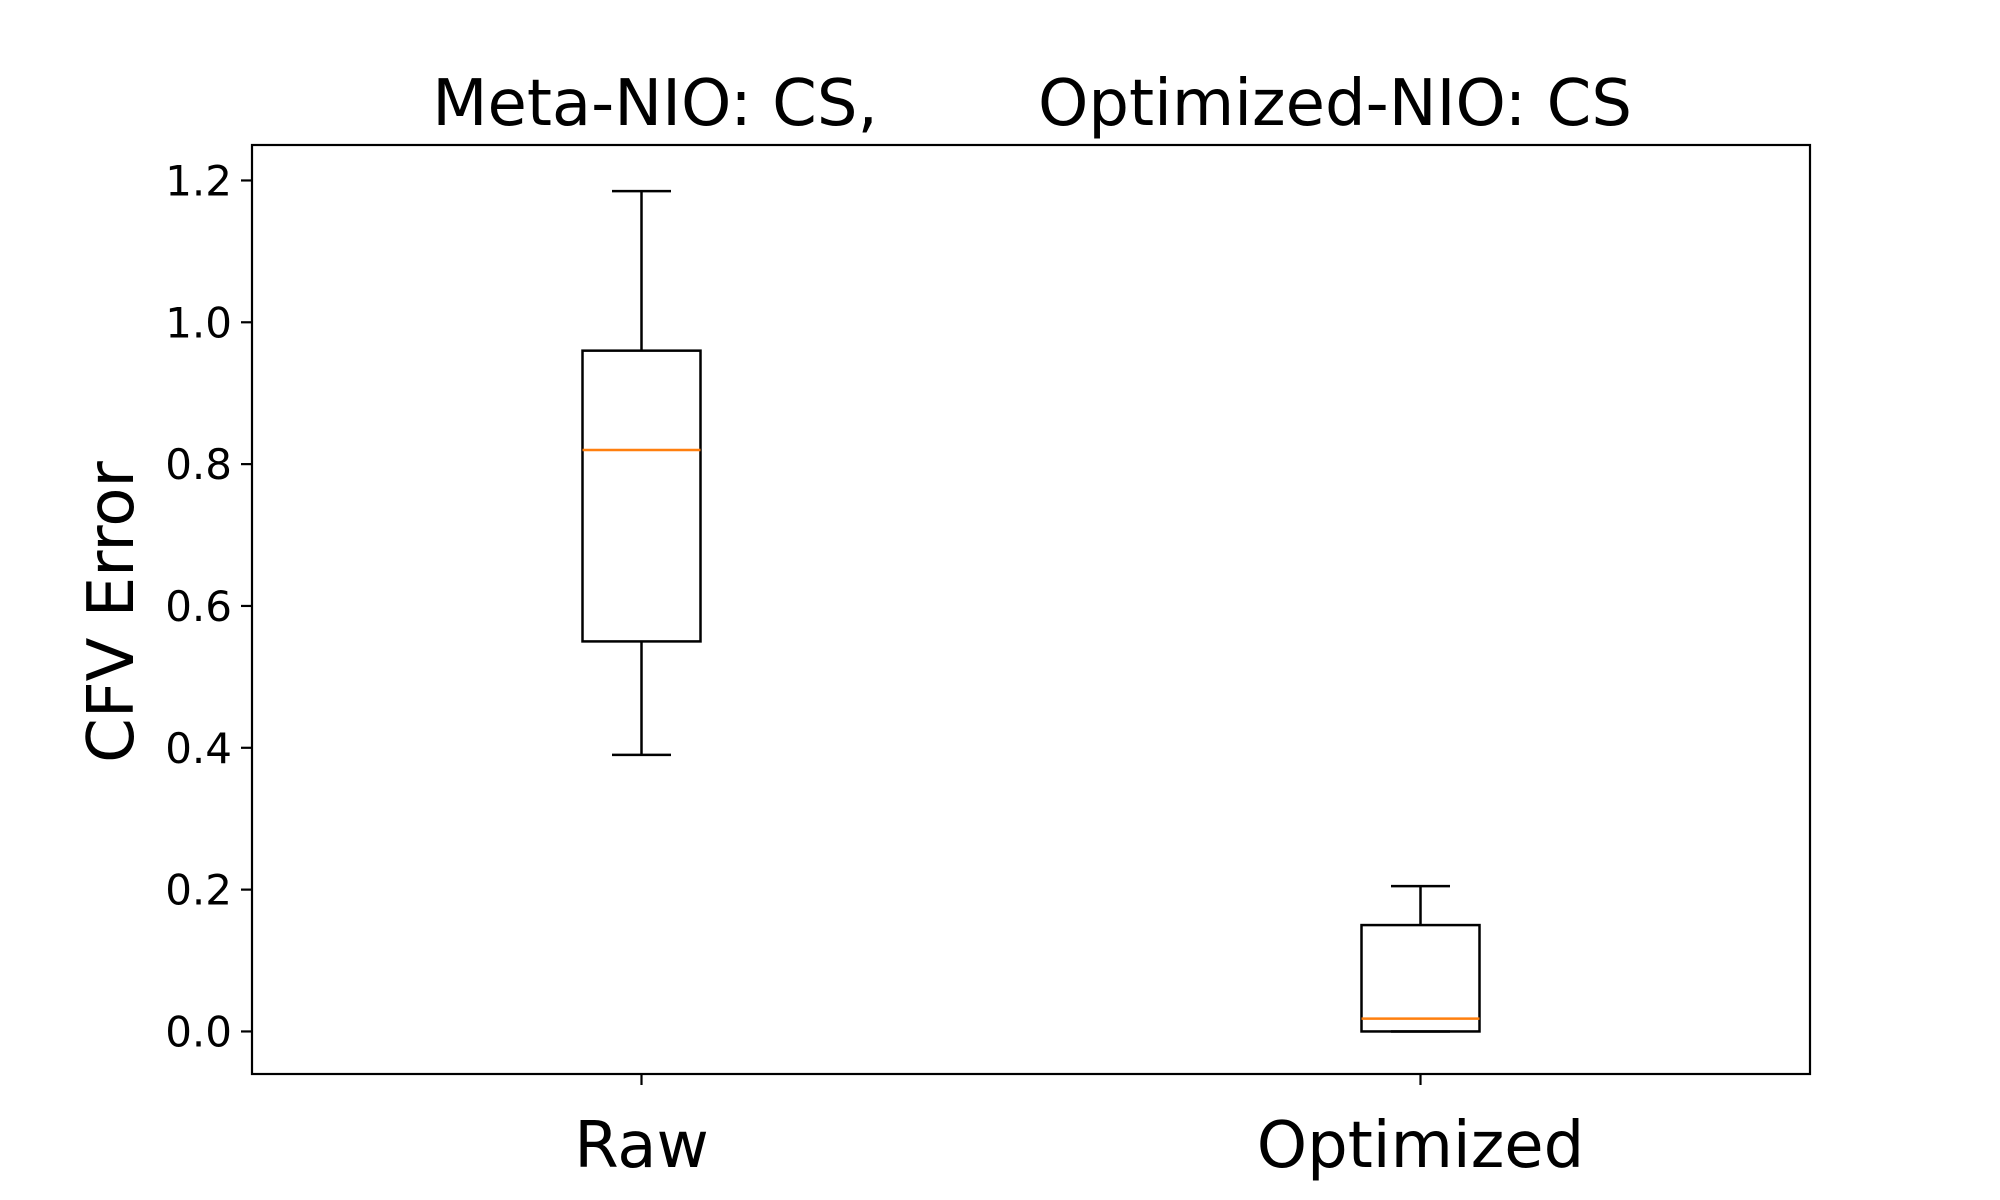  I want to click on chart-title-right: Optimized-NIO: CS, so click(1335, 104).